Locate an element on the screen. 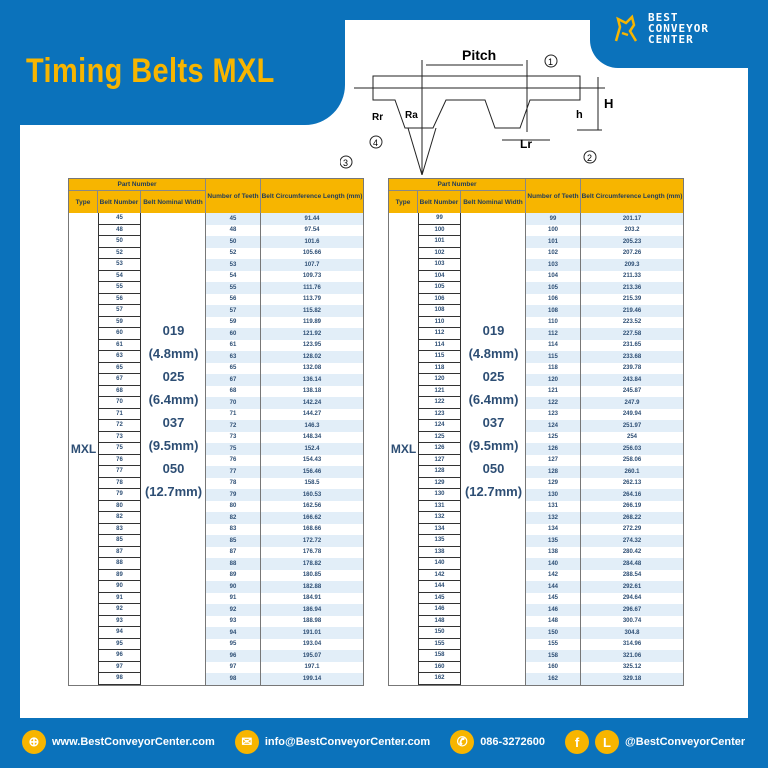 This screenshot has width=768, height=768. belt-number-cell: 48 is located at coordinates (119, 230).